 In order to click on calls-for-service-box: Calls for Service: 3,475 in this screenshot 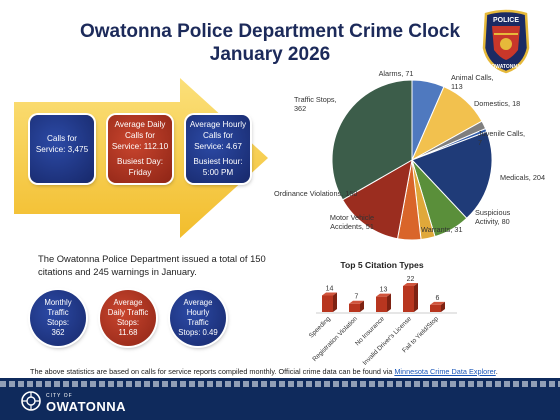, I will do `click(62, 149)`.